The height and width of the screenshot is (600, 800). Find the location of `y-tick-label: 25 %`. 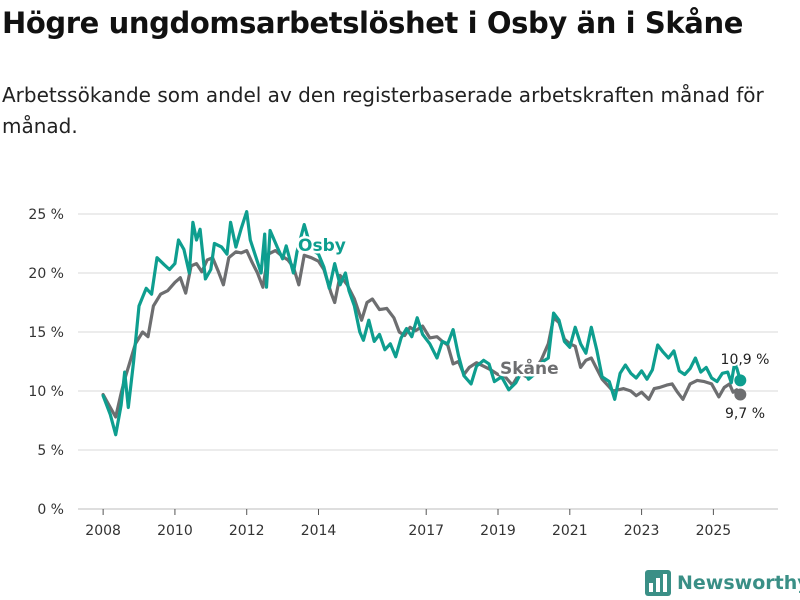

y-tick-label: 25 % is located at coordinates (46, 215).